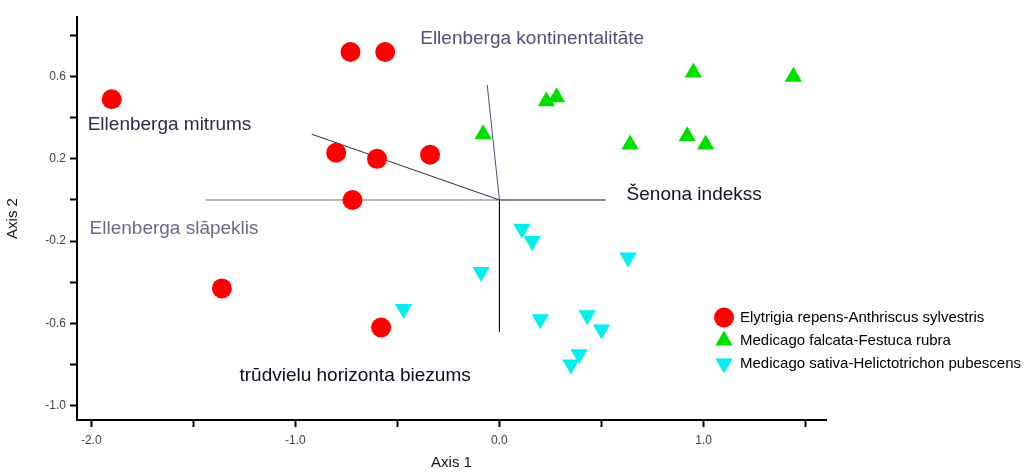 This screenshot has width=1031, height=476. Describe the element at coordinates (12, 218) in the screenshot. I see `y-axis-title: Axis 2` at that location.